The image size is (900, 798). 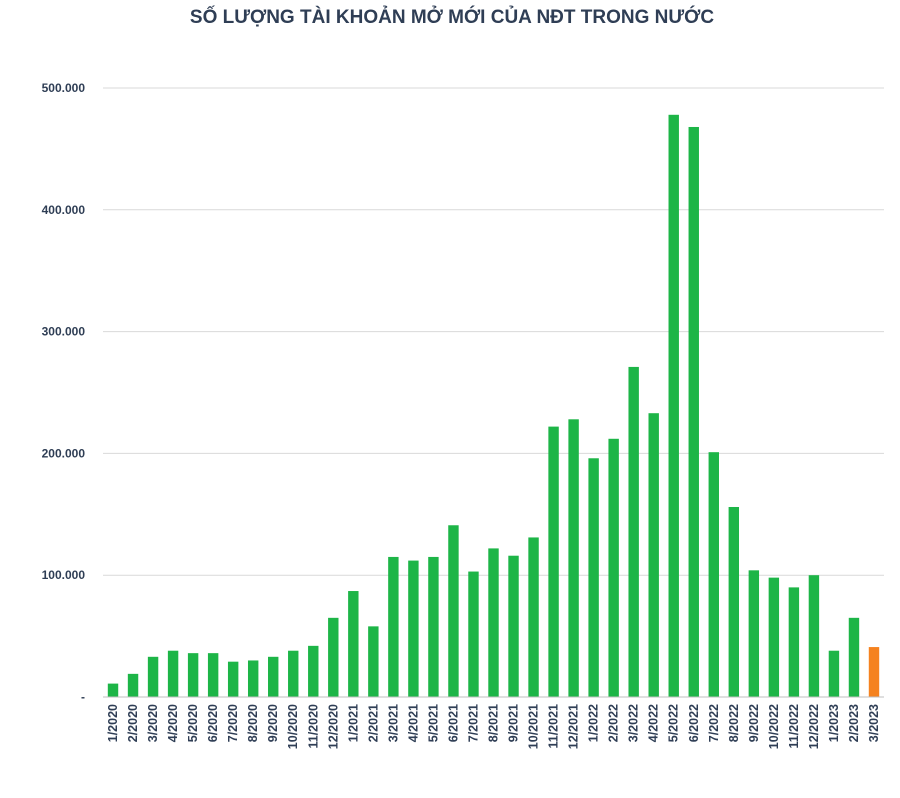 What do you see at coordinates (694, 723) in the screenshot?
I see `x-tick-label: 6/2022` at bounding box center [694, 723].